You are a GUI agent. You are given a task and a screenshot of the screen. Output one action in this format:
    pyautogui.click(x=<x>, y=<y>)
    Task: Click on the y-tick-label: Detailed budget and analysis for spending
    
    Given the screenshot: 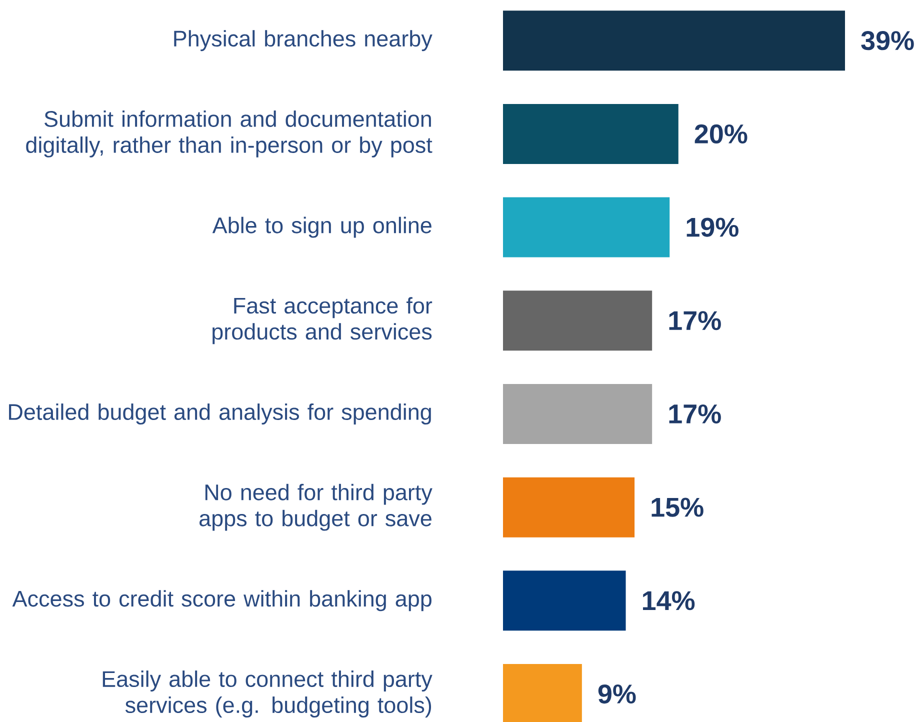 What is the action you would take?
    pyautogui.click(x=220, y=413)
    